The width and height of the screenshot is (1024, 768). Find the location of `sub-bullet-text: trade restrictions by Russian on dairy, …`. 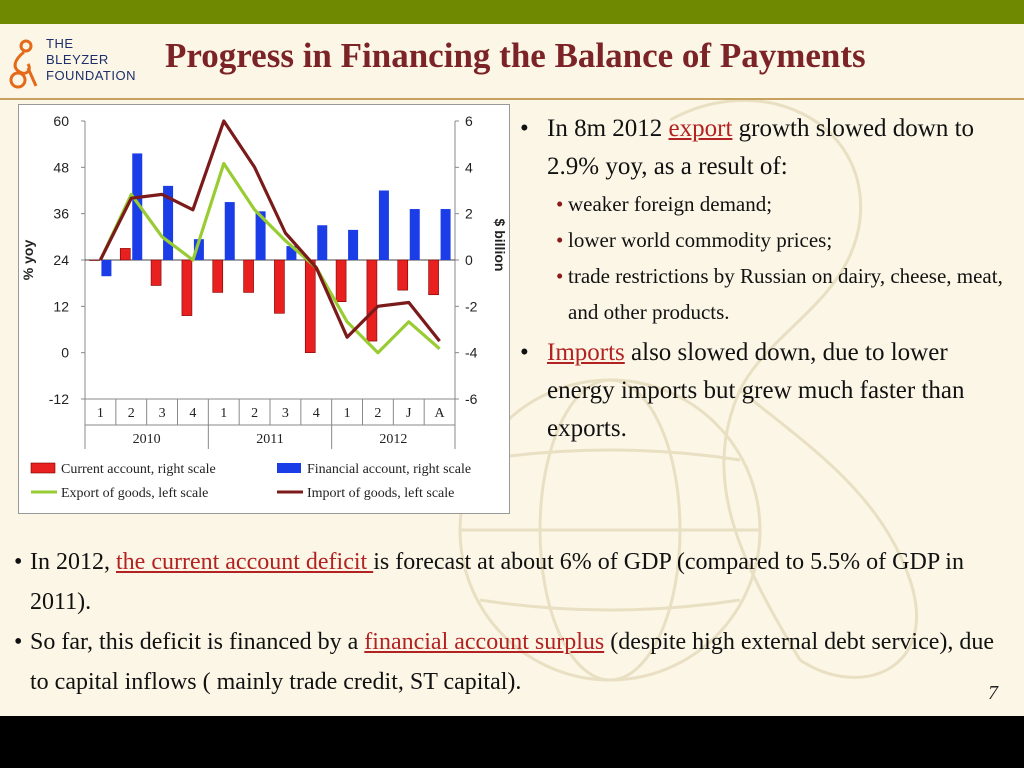

sub-bullet-text: trade restrictions by Russian on dairy, … is located at coordinates (785, 294).